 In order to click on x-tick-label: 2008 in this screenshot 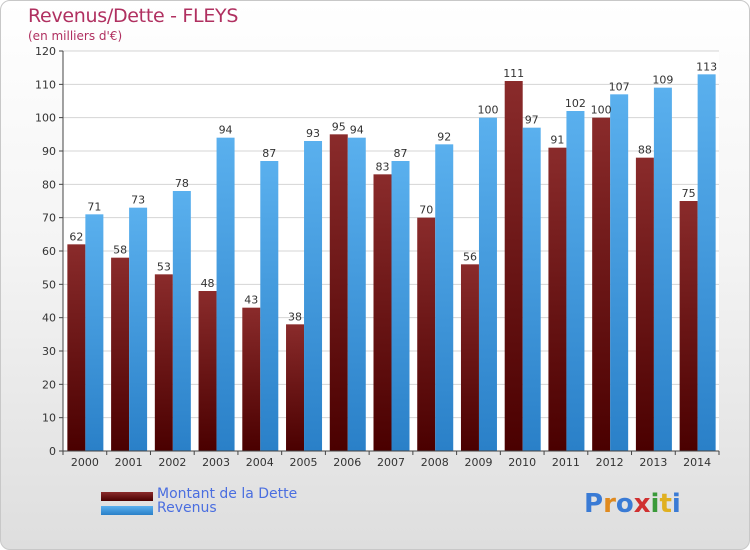, I will do `click(435, 462)`.